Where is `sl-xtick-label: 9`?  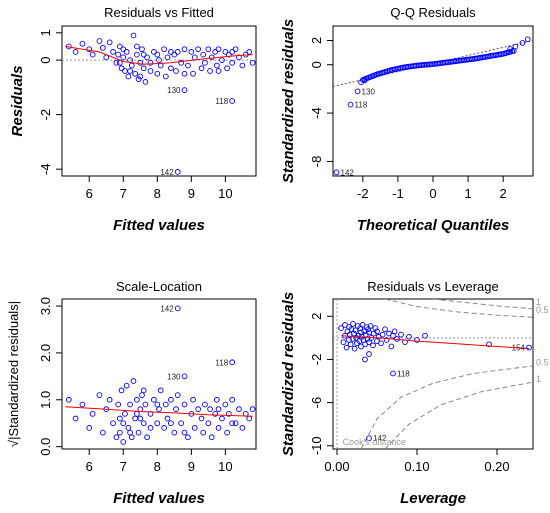
sl-xtick-label: 9 is located at coordinates (191, 466).